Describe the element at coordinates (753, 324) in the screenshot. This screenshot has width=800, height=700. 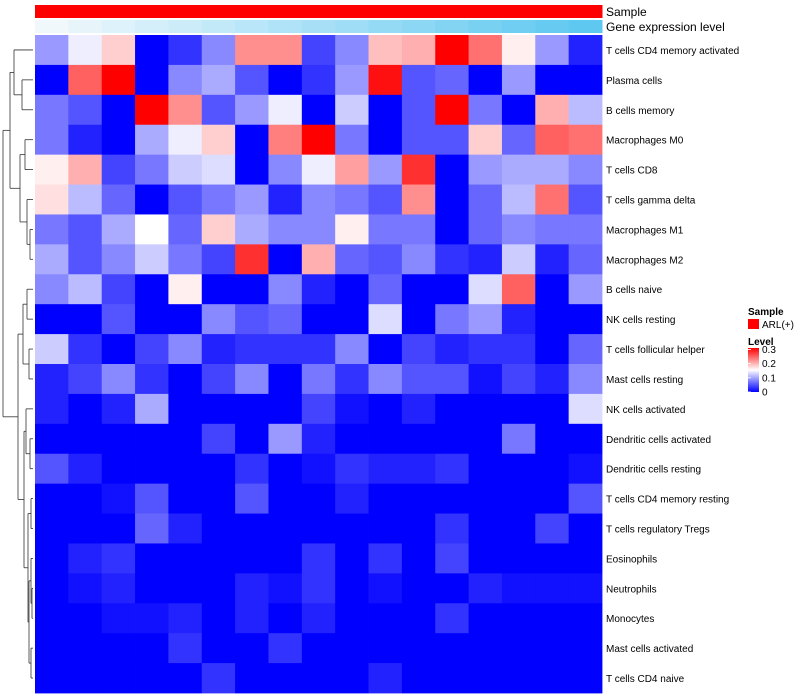
I see `sample-legend-swatch` at that location.